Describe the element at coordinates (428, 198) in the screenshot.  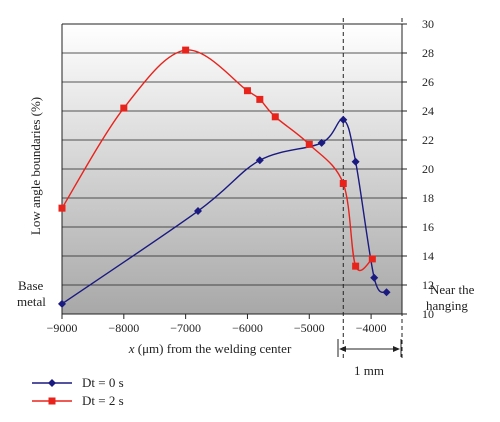
I see `y-tick-label: 18` at that location.